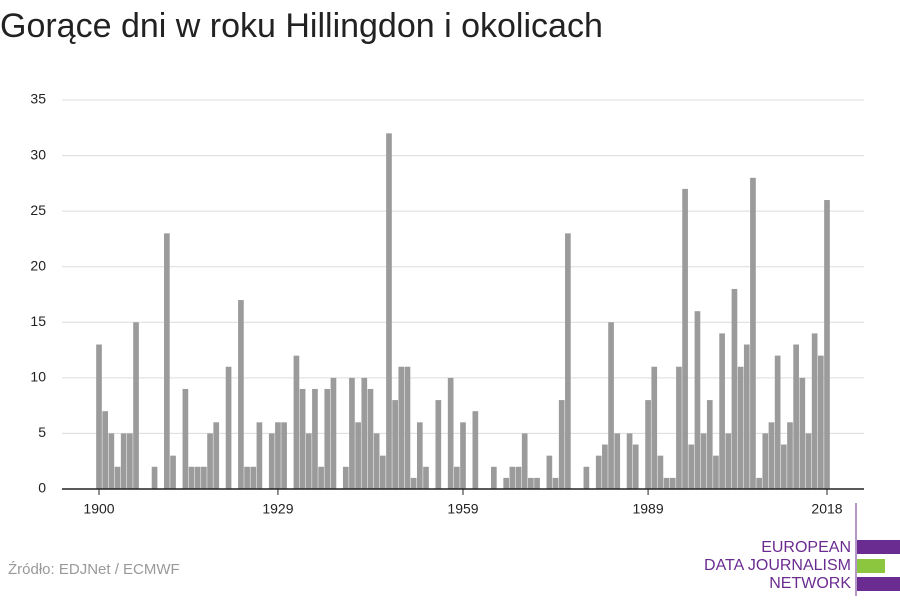 This screenshot has height=600, width=900. I want to click on logo: EUROPEAN DATA JOURNALISM NETWORK, so click(802, 549).